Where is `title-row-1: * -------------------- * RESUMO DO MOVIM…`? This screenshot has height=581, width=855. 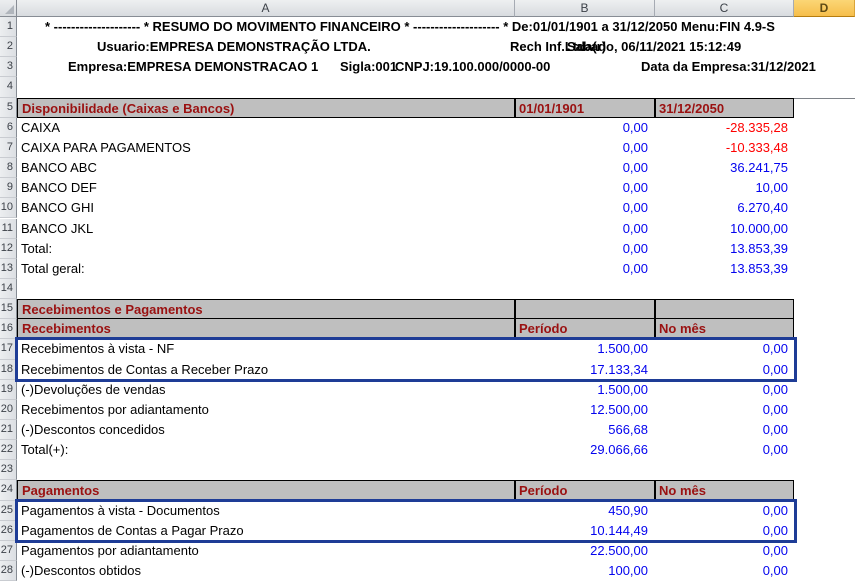 title-row-1: * -------------------- * RESUMO DO MOVIM… is located at coordinates (436, 27).